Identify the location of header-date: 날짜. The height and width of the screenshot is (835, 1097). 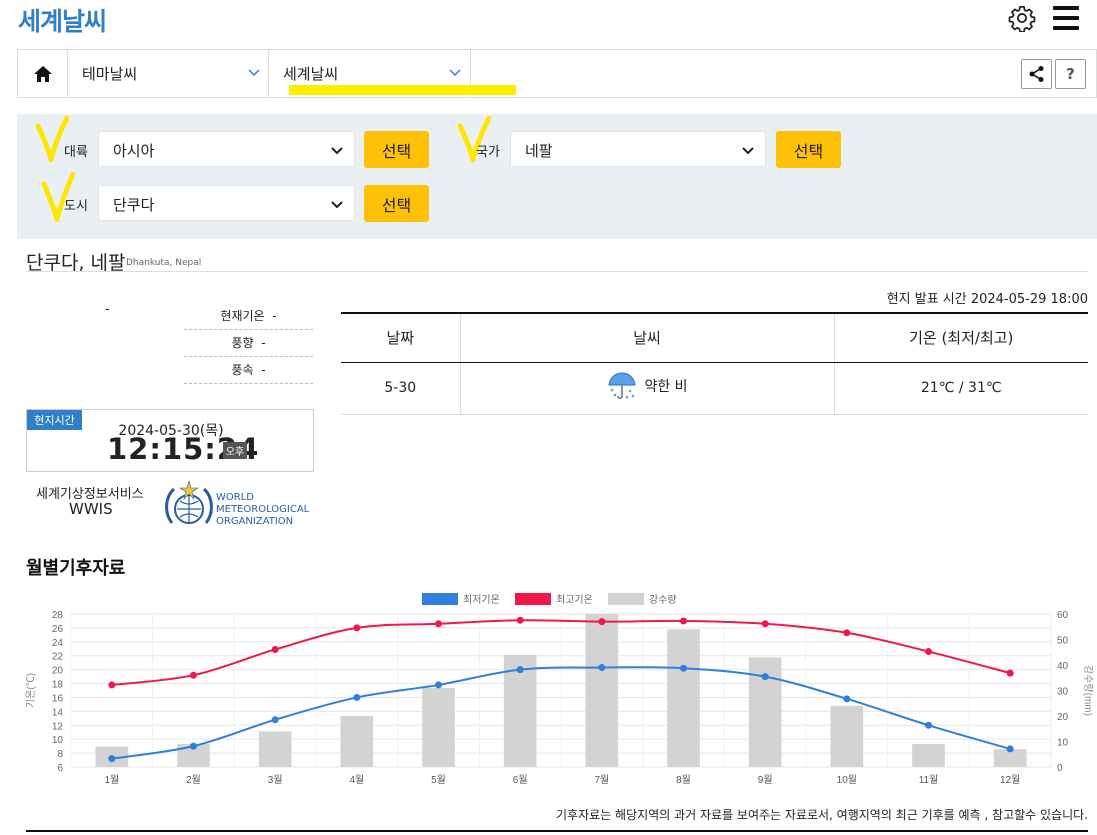
(401, 337).